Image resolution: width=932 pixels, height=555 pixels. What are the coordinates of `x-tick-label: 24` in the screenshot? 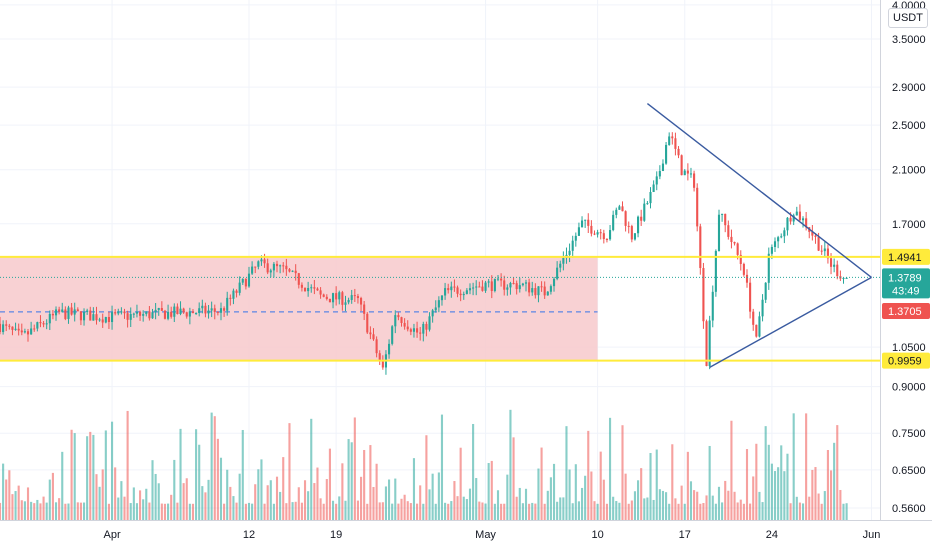 It's located at (772, 535).